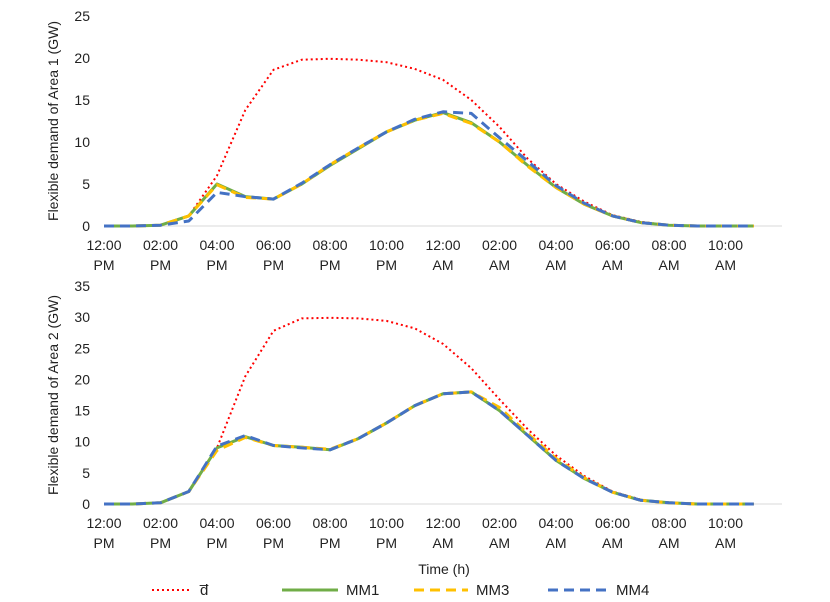  Describe the element at coordinates (82, 286) in the screenshot. I see `y-tick-label: 35` at that location.